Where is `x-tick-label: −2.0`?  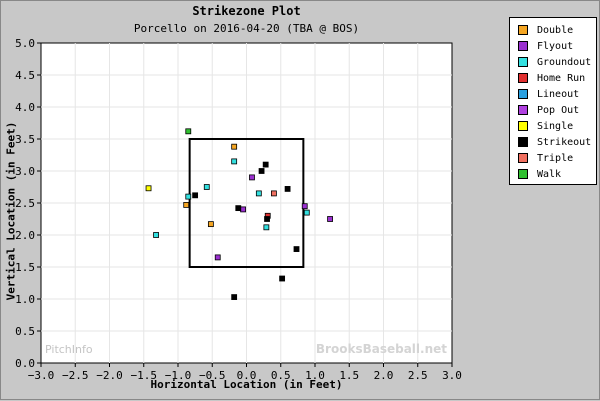 x-tick-label: −2.0 is located at coordinates (109, 375).